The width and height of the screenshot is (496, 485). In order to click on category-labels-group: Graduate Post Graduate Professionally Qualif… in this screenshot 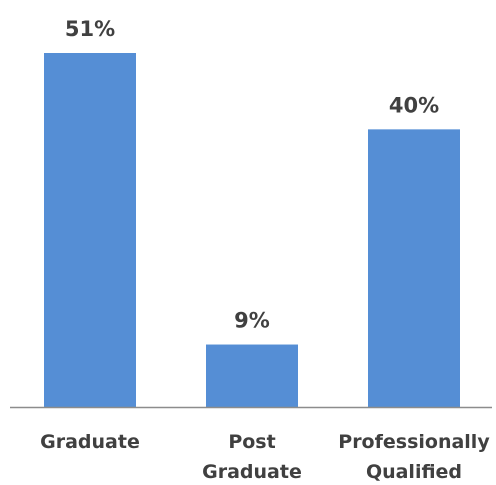, I will do `click(265, 457)`.